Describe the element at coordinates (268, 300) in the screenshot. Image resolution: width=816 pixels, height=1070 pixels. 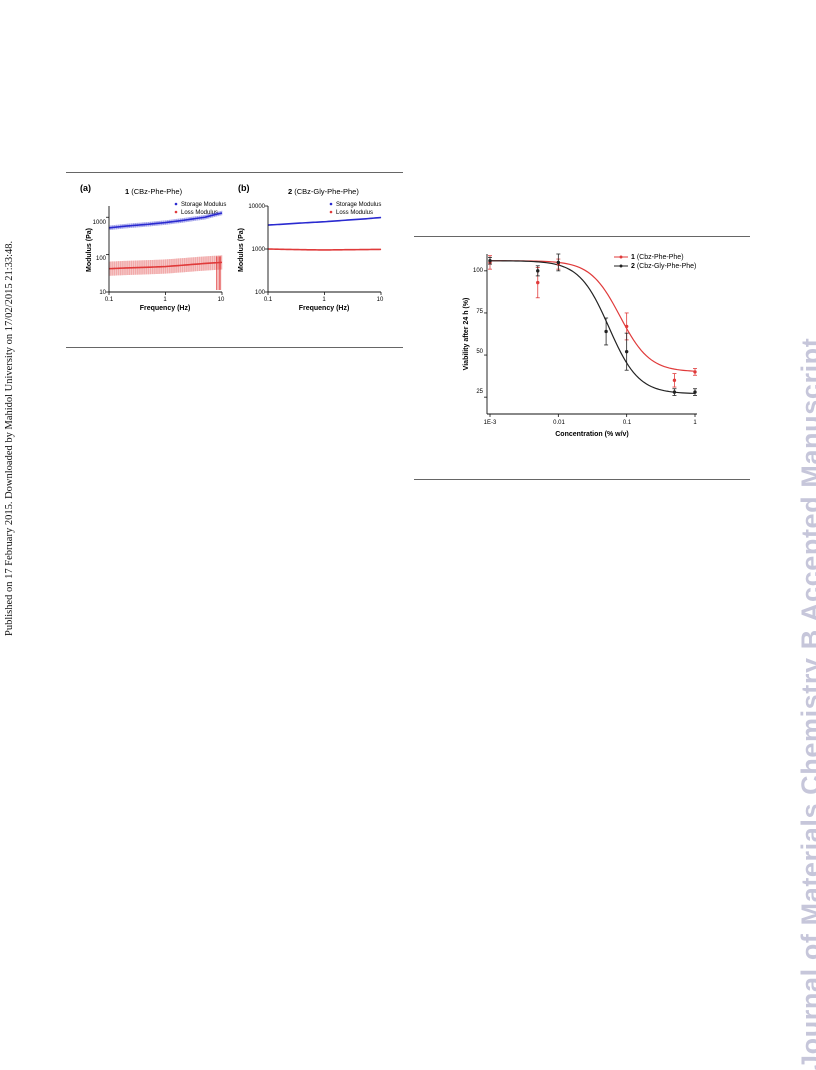
I see `panel-b-xtick-0.1: 0.1` at that location.